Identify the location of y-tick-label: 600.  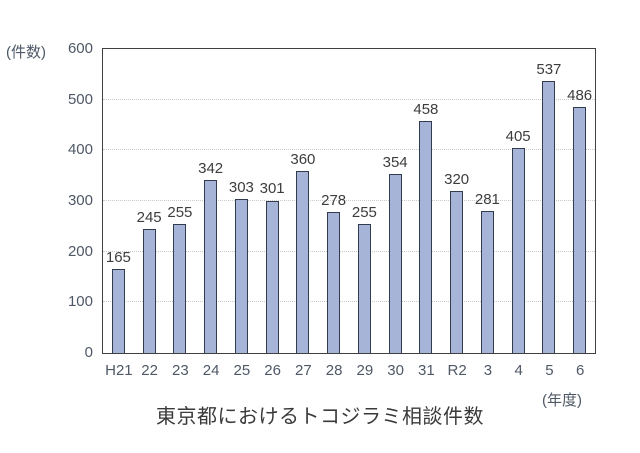
(80, 48).